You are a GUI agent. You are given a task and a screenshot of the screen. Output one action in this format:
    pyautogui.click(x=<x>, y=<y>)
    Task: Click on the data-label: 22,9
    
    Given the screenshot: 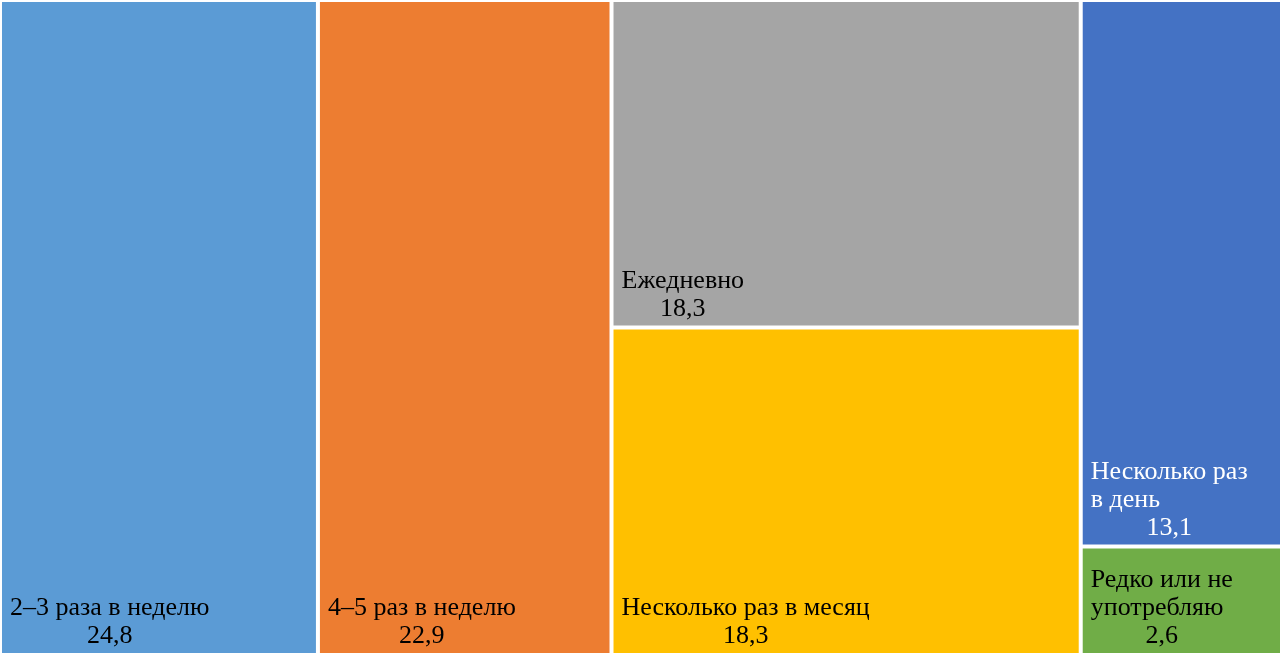 What is the action you would take?
    pyautogui.click(x=422, y=634)
    